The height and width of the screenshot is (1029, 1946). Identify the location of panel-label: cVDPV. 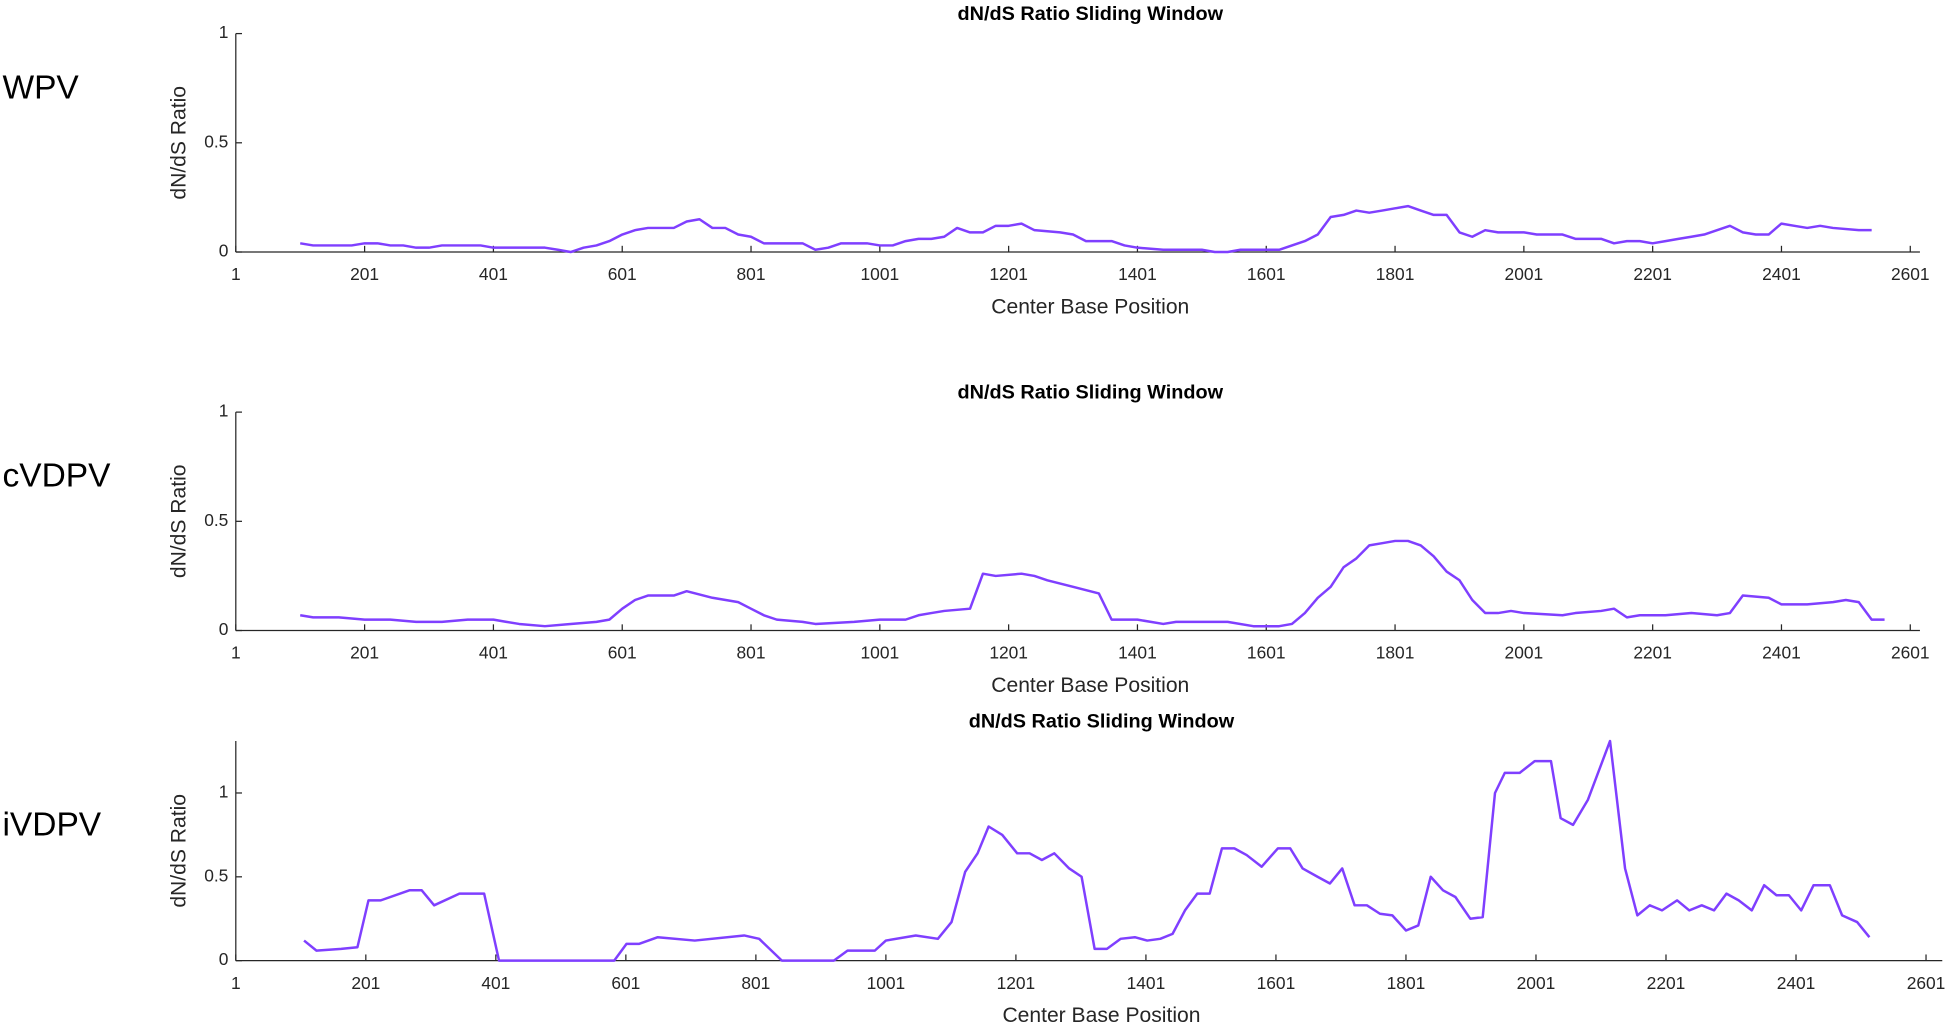
(56, 476).